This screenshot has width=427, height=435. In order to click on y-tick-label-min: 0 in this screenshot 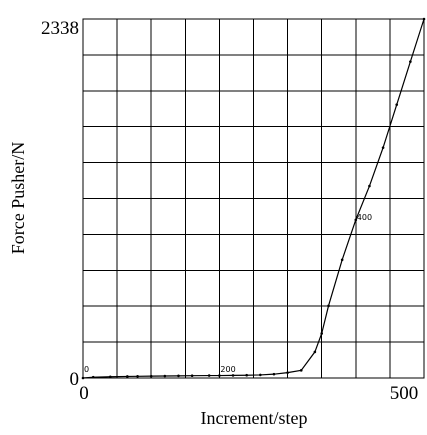, I will do `click(75, 379)`.